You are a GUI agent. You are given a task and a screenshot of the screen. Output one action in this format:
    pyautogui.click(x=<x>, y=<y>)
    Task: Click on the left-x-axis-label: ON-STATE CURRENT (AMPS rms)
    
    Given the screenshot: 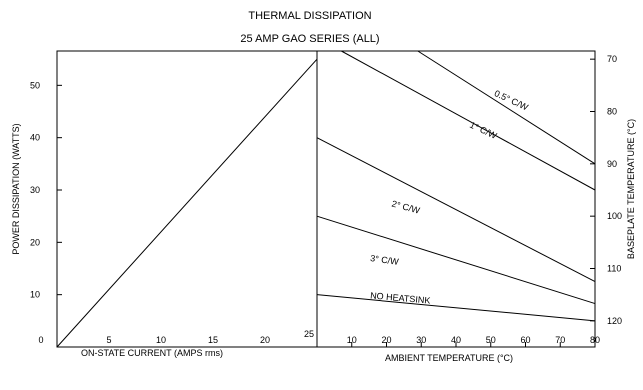 What is the action you would take?
    pyautogui.click(x=152, y=353)
    